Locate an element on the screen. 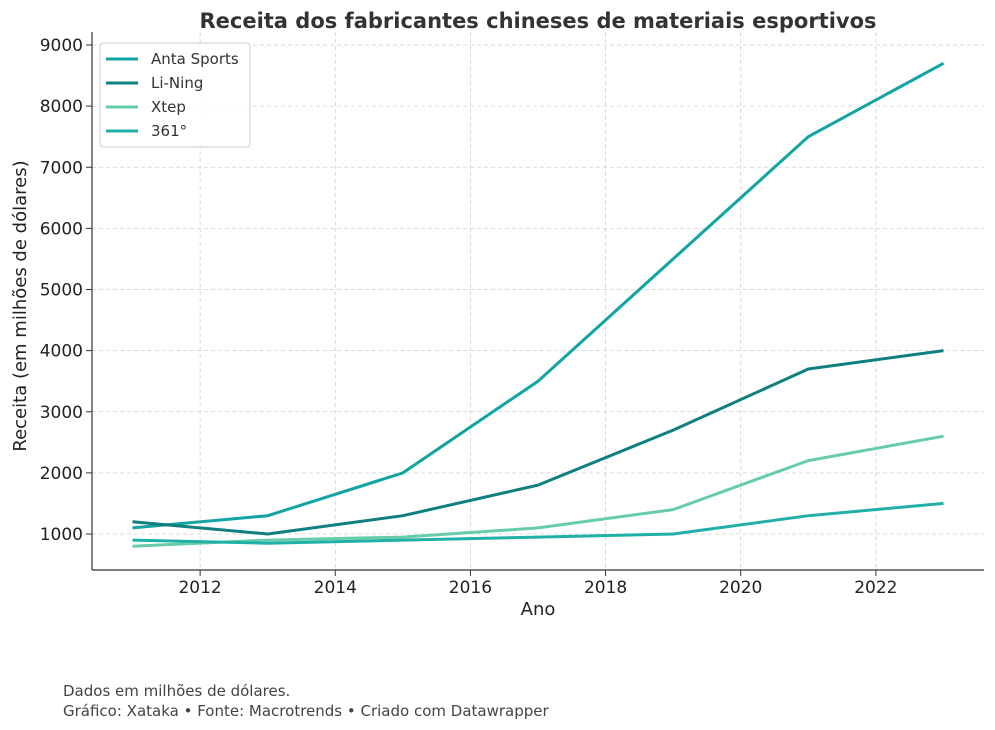  x-tick-label: 2014 is located at coordinates (335, 588).